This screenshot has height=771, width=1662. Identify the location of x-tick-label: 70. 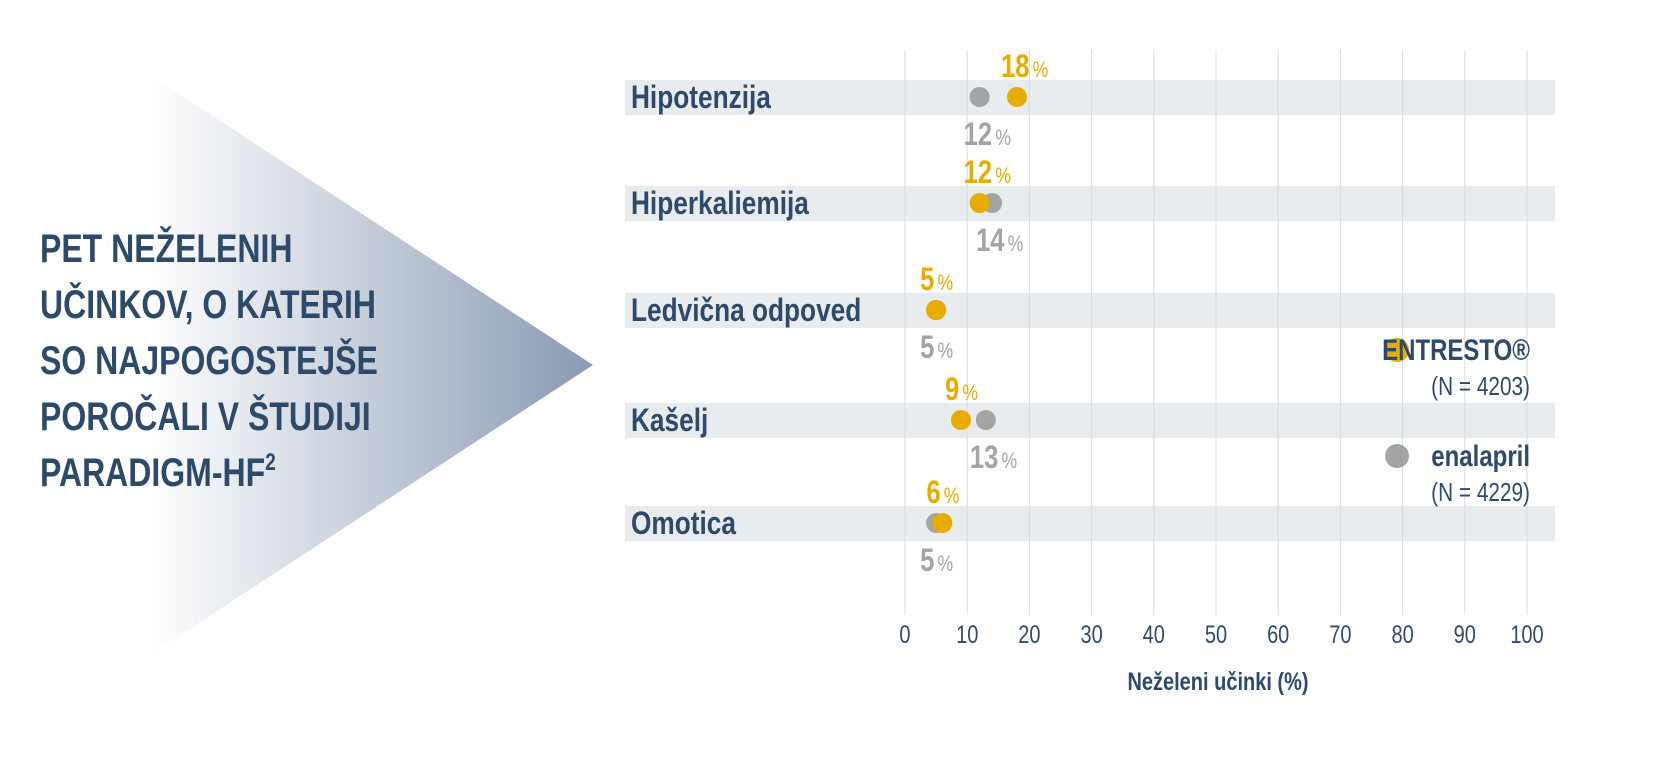
(1340, 635).